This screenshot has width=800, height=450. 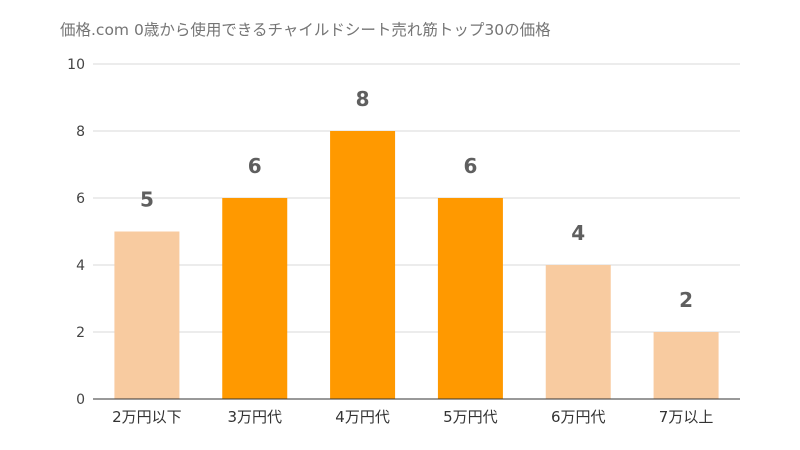 I want to click on x-category-label: 5万円代, so click(x=470, y=417).